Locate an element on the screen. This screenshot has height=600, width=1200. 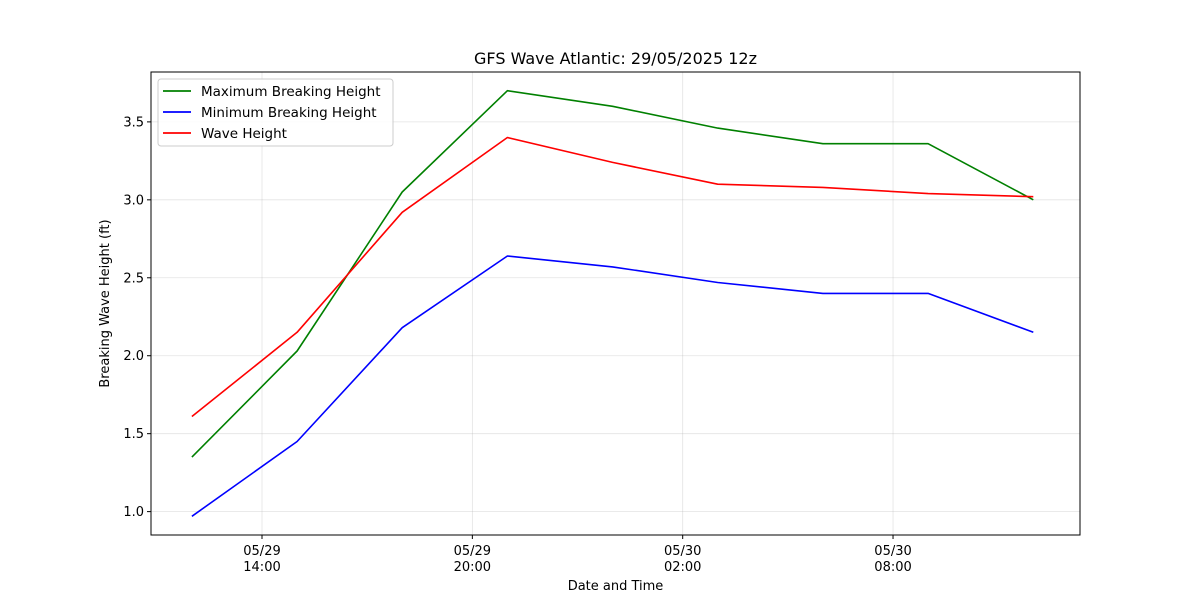
y-tick-label: 1.0 is located at coordinates (133, 512).